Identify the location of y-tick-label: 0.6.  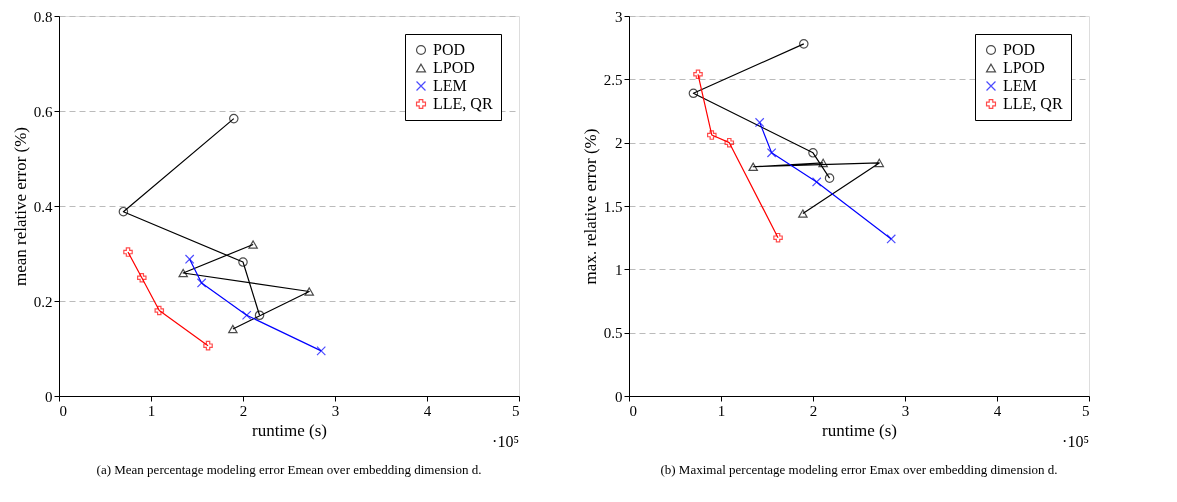
(43, 111).